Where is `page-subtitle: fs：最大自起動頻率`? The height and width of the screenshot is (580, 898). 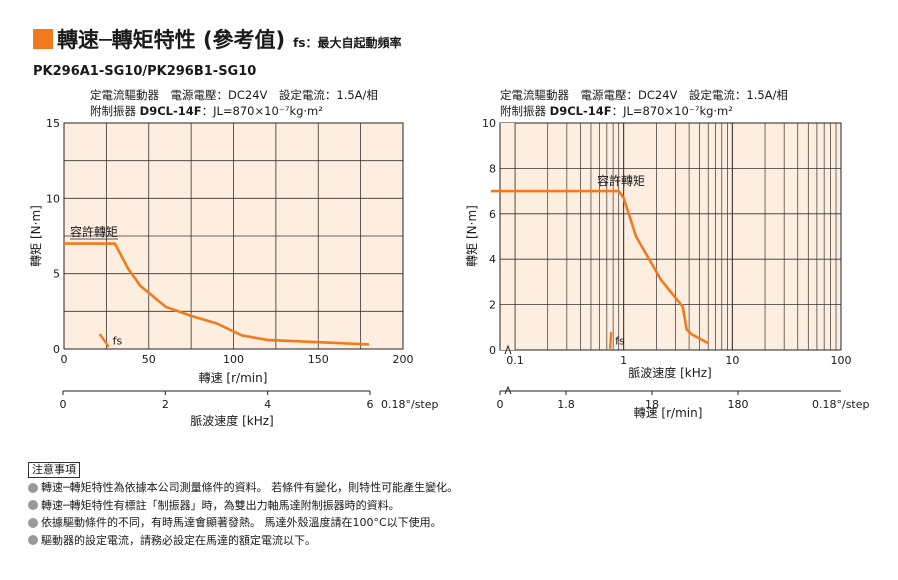 page-subtitle: fs：最大自起動頻率 is located at coordinates (347, 42).